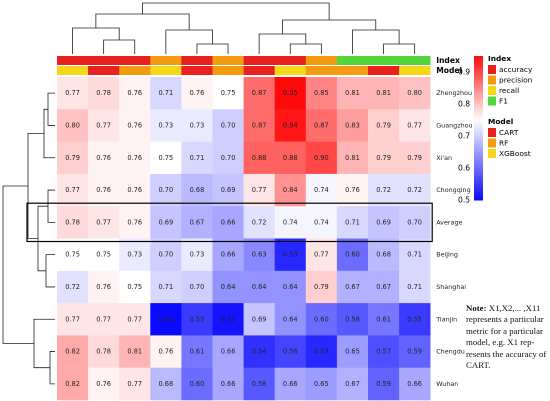 Image resolution: width=550 pixels, height=401 pixels. What do you see at coordinates (464, 104) in the screenshot?
I see `colorbar-tick: 0.8` at bounding box center [464, 104].